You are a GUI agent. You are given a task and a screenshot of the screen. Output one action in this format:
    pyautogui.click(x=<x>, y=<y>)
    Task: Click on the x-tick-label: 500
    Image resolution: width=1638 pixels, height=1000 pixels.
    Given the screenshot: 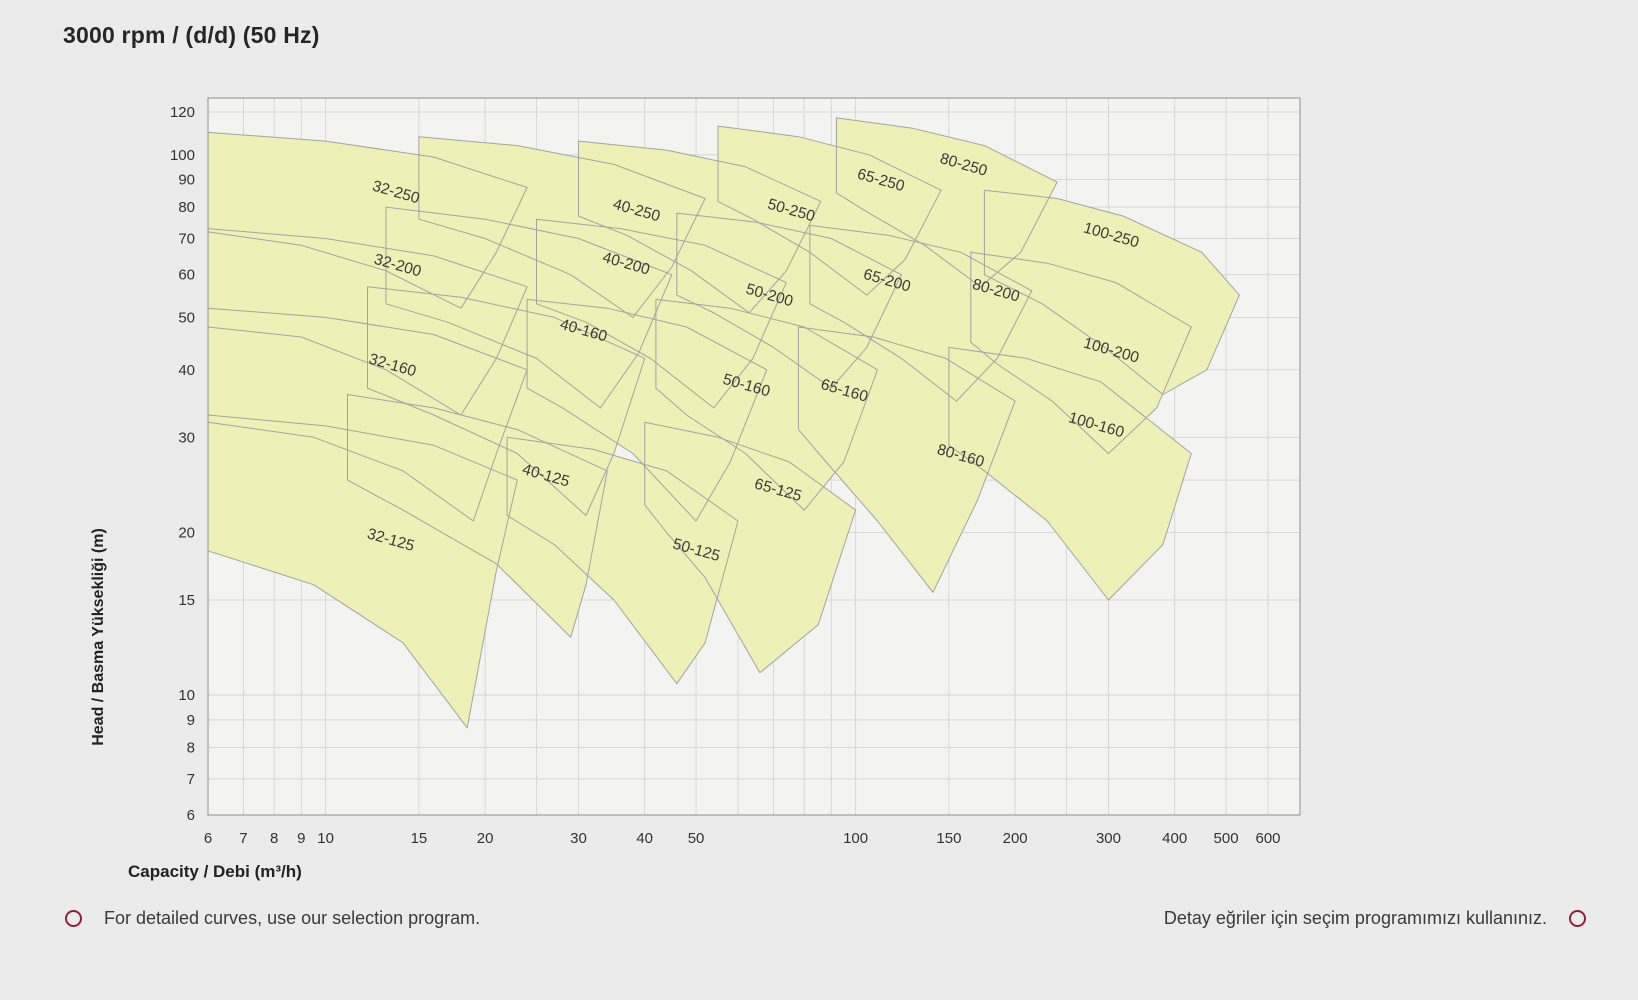 What is the action you would take?
    pyautogui.click(x=1226, y=838)
    